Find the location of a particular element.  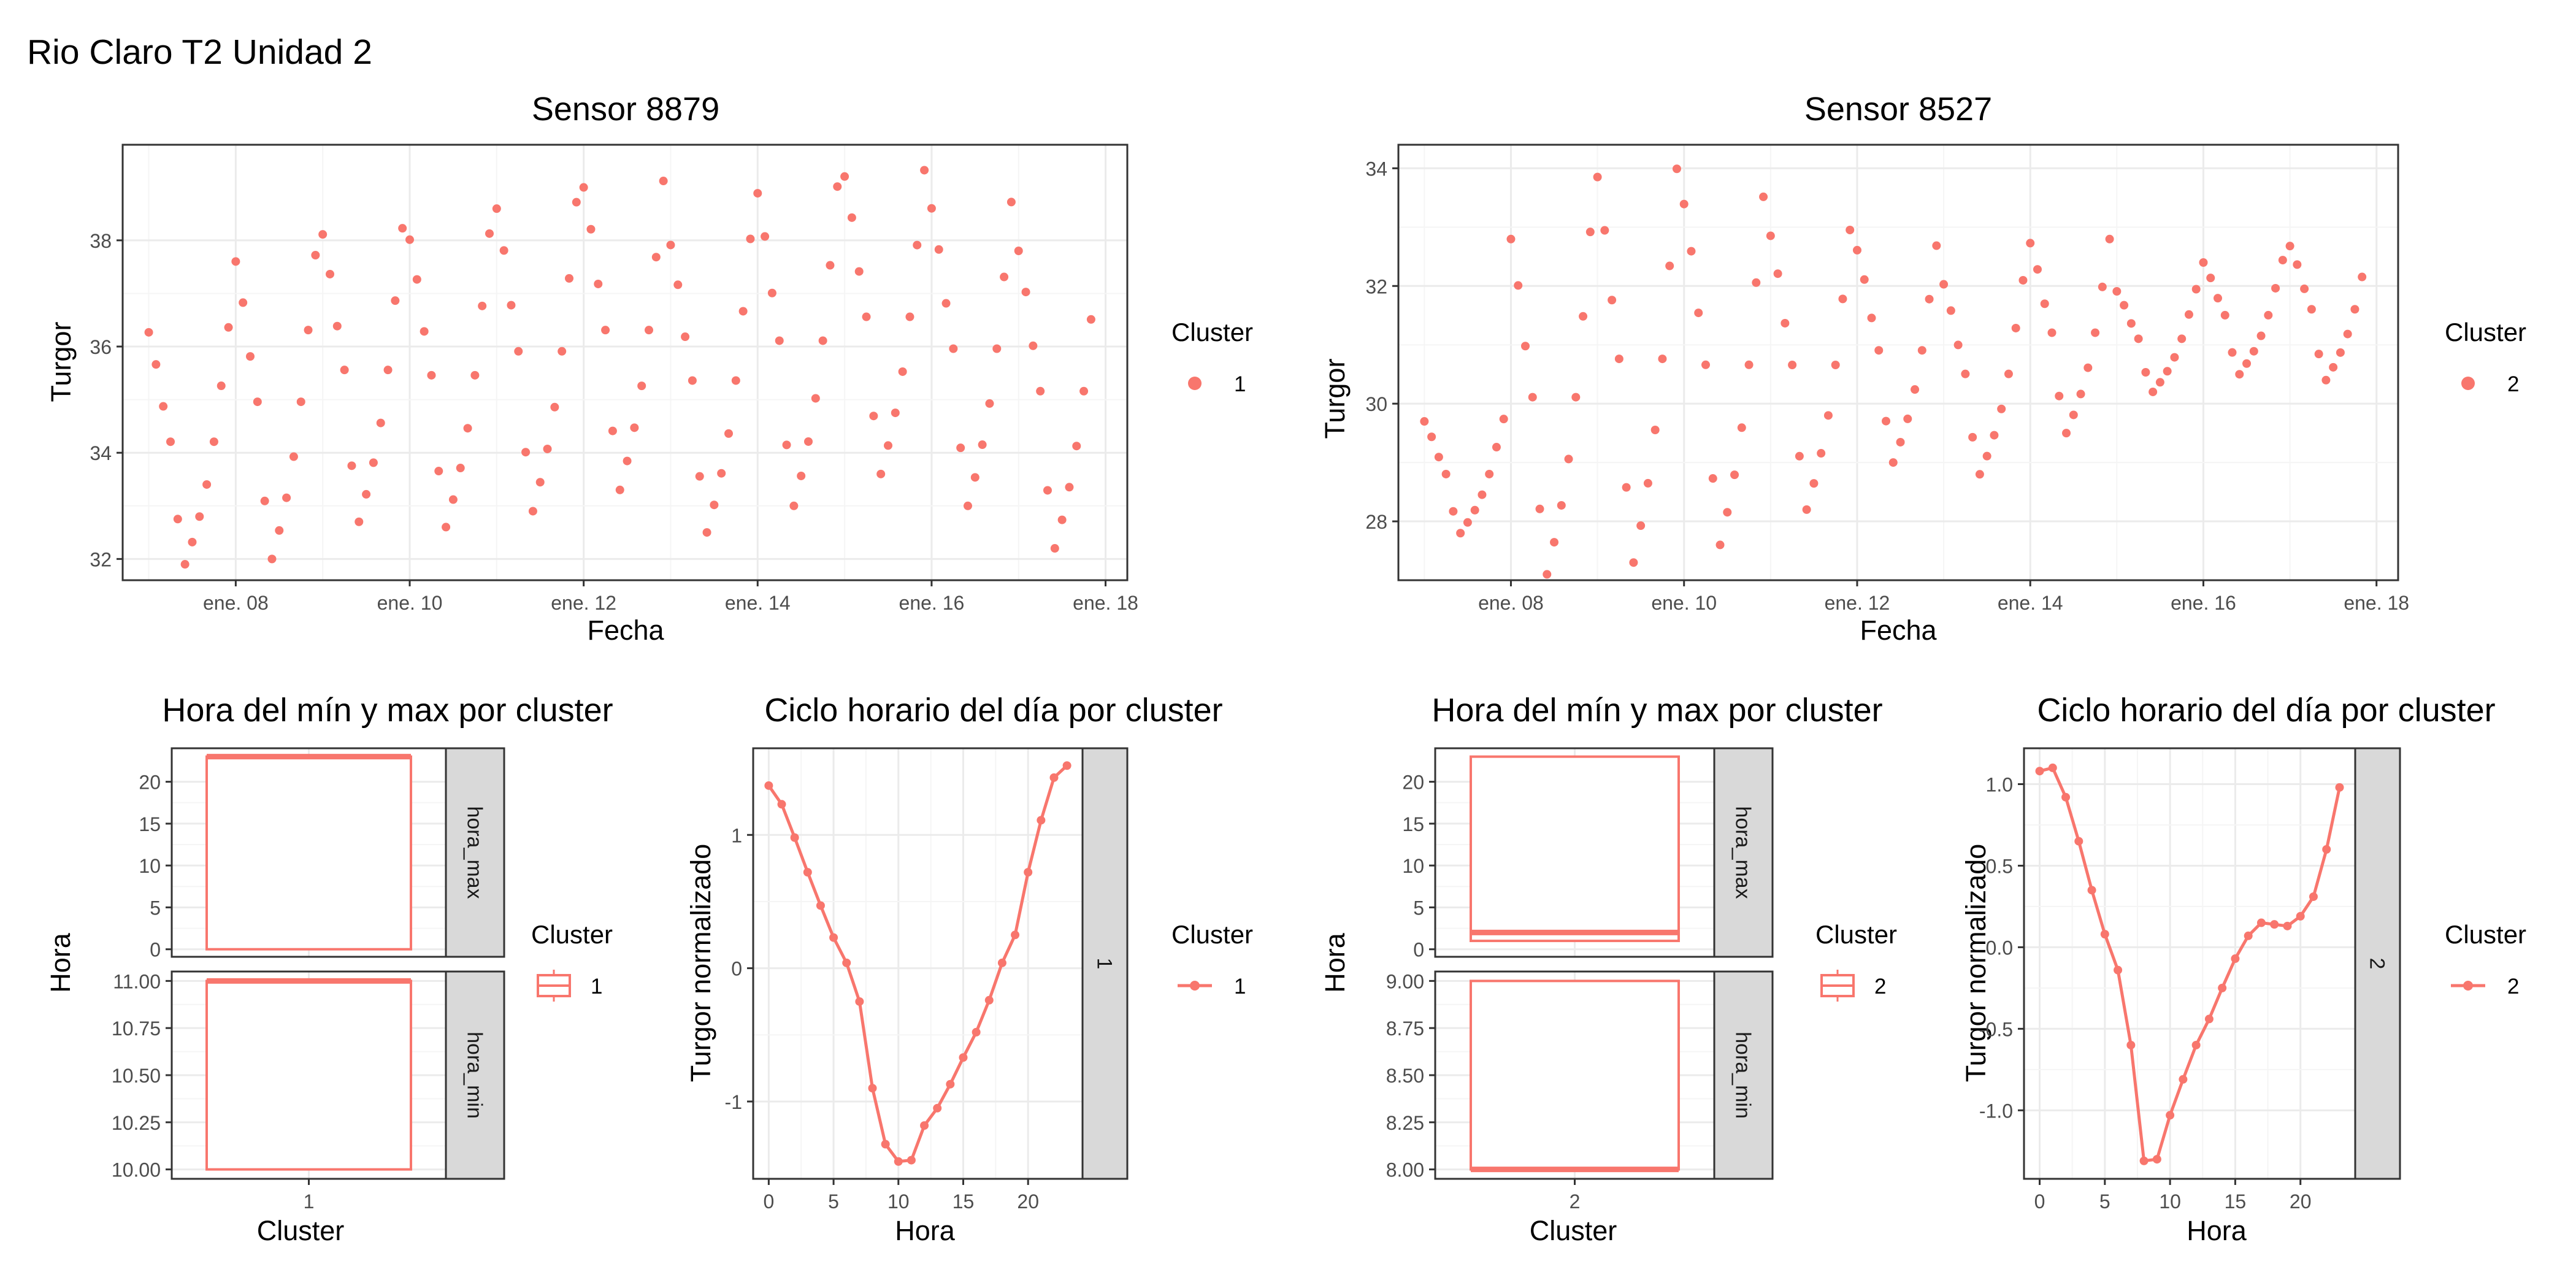

box2-title: Hora del mín y max por cluster is located at coordinates (1657, 710).